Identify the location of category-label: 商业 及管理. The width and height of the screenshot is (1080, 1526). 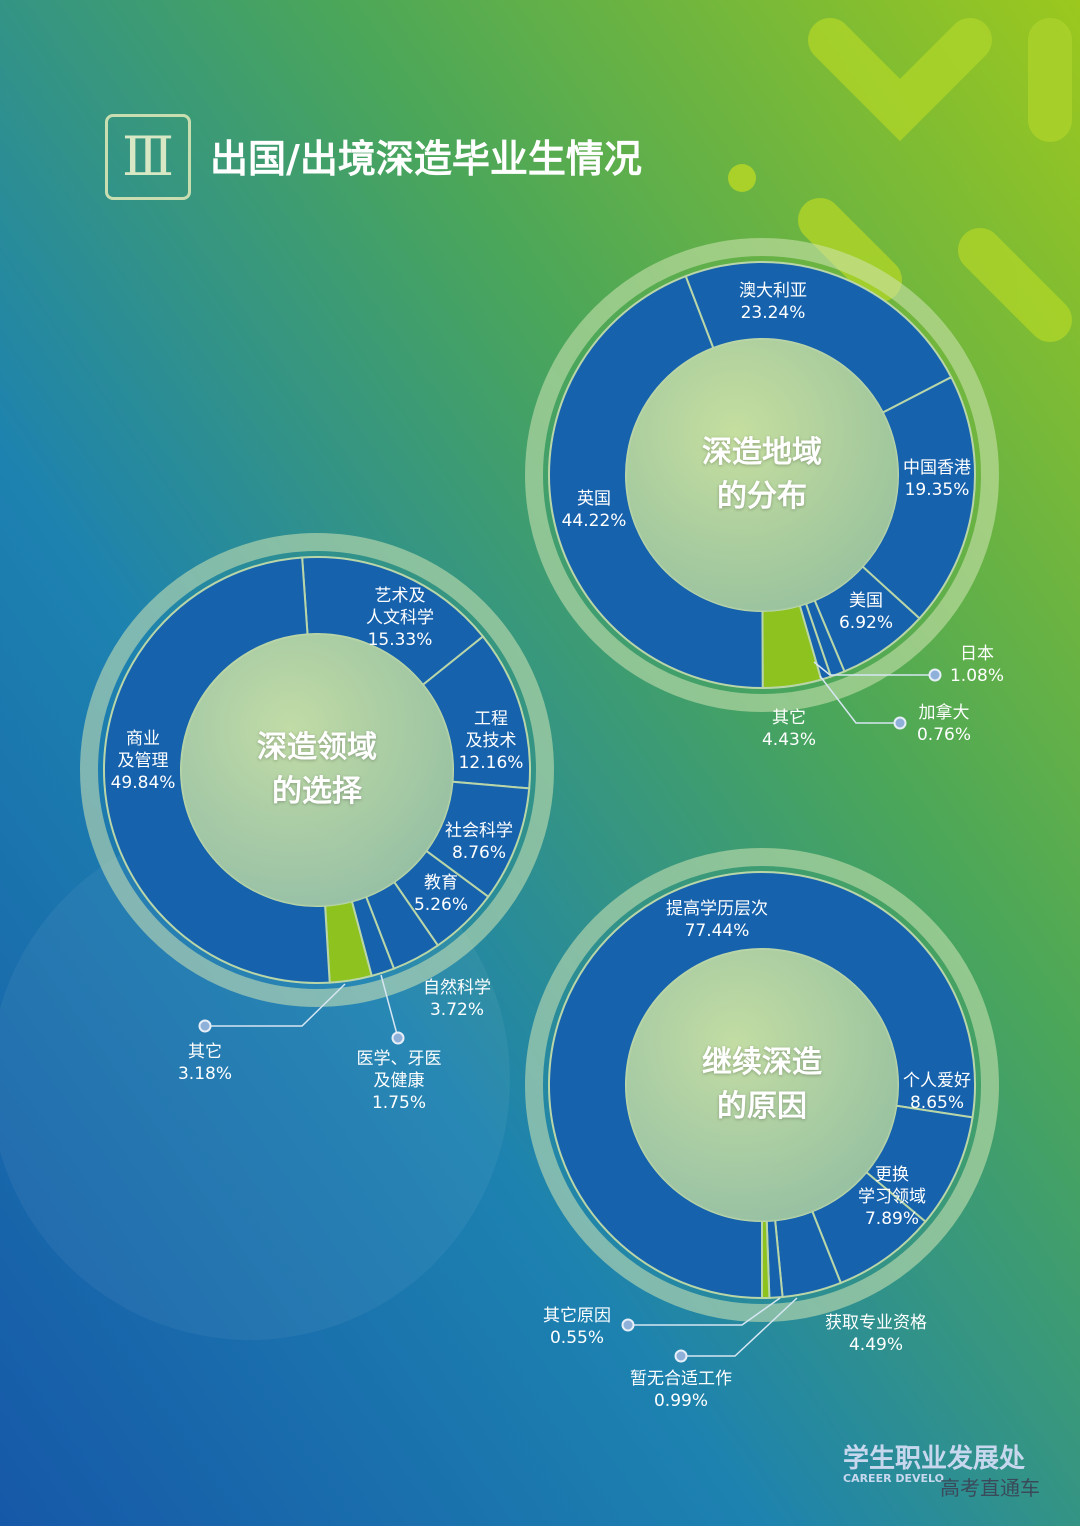
(143, 750).